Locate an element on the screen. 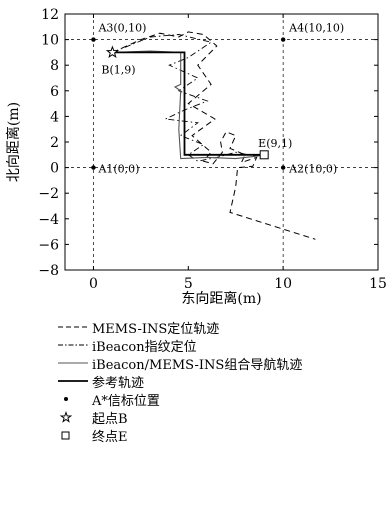 The height and width of the screenshot is (506, 390). legend-label: 起点B is located at coordinates (110, 419).